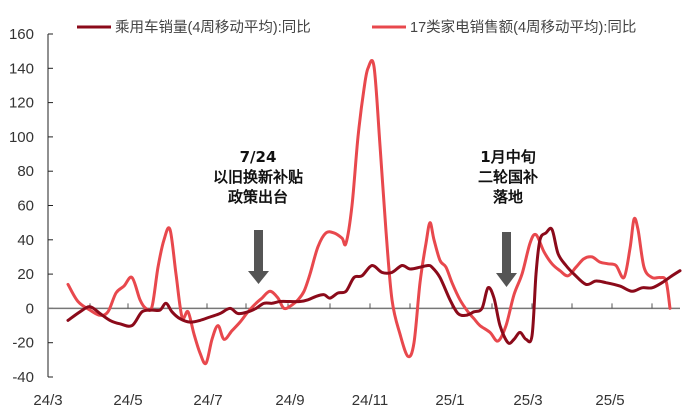 The height and width of the screenshot is (419, 700). I want to click on y-tick-label: -40, so click(23, 377).